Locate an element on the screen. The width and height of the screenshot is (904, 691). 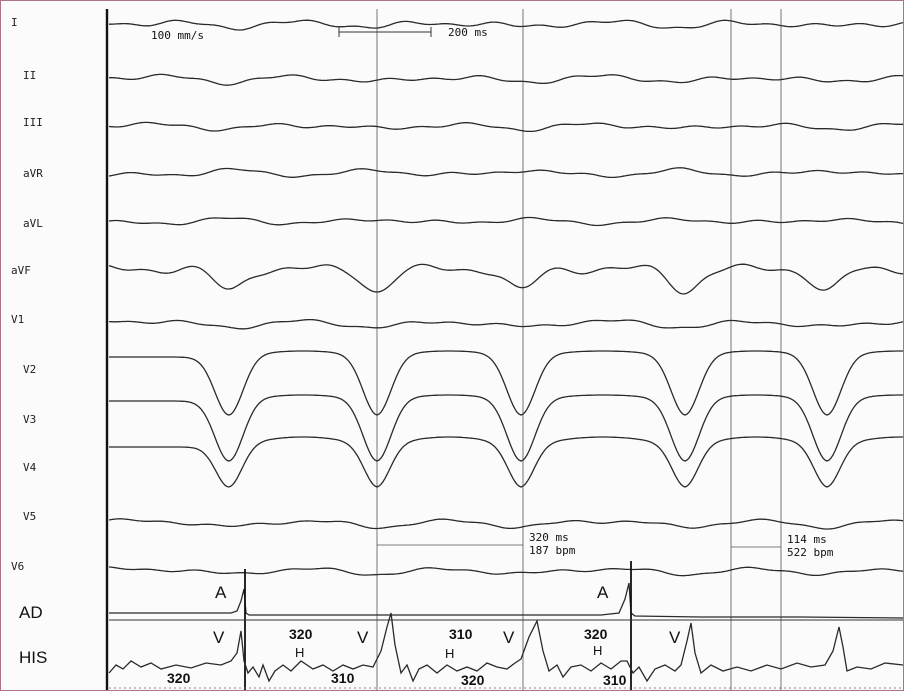
ecg-trace-V1 is located at coordinates (505, 324).